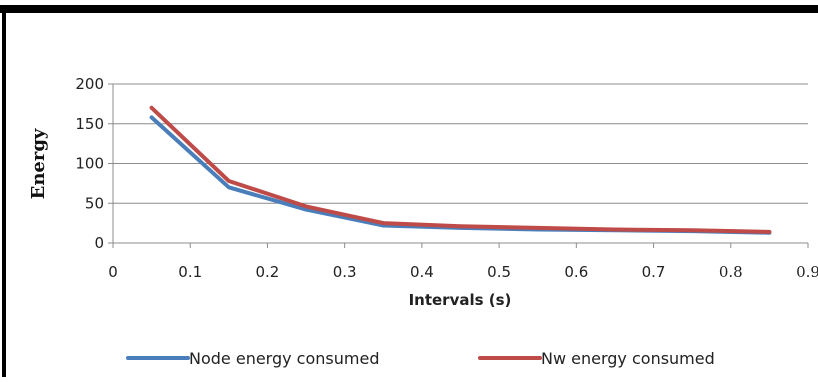 Image resolution: width=818 pixels, height=382 pixels. What do you see at coordinates (89, 124) in the screenshot?
I see `y-tick-label: 150` at bounding box center [89, 124].